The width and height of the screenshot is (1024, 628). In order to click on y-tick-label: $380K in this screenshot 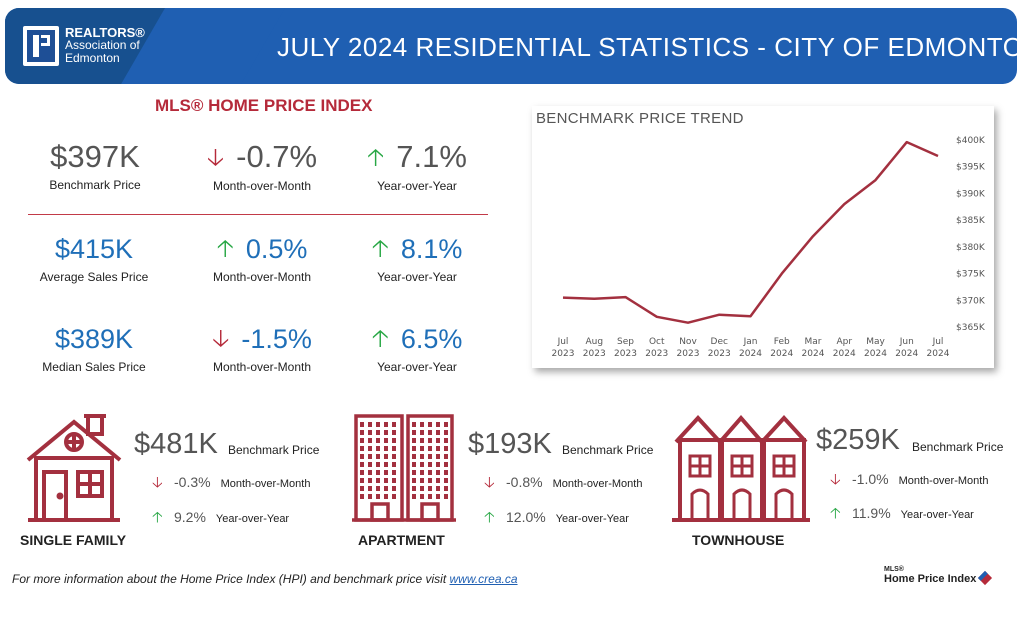, I will do `click(971, 248)`.